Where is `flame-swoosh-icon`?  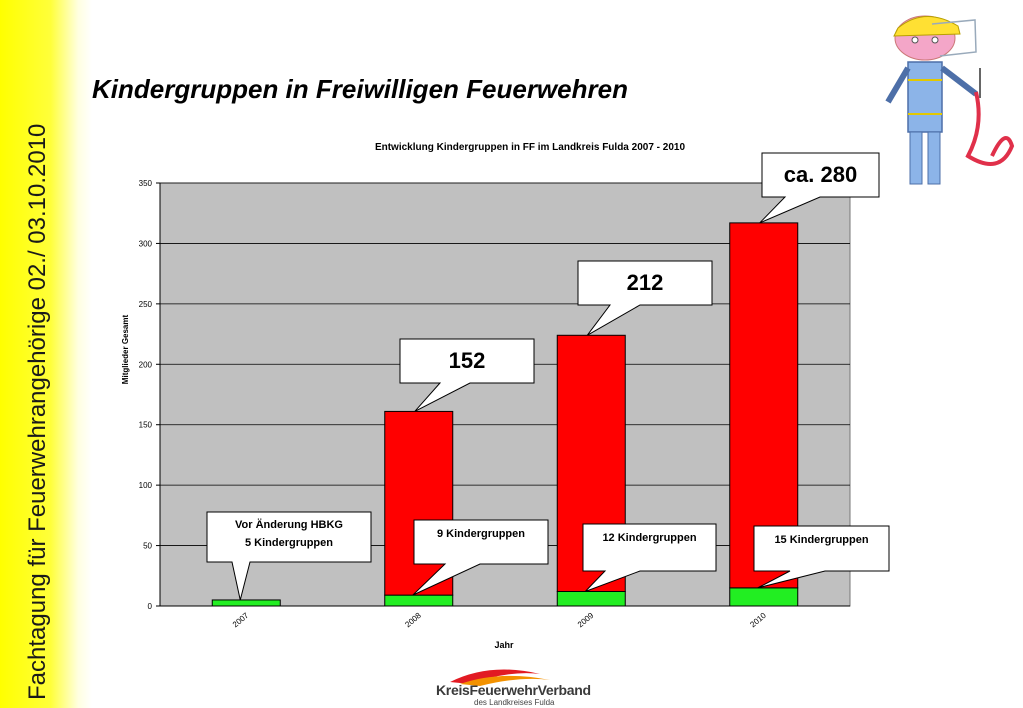 flame-swoosh-icon is located at coordinates (500, 677).